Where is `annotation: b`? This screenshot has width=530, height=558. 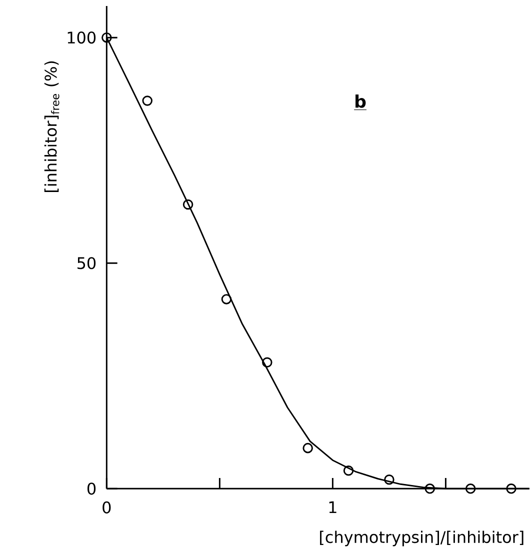 annotation: b is located at coordinates (361, 101).